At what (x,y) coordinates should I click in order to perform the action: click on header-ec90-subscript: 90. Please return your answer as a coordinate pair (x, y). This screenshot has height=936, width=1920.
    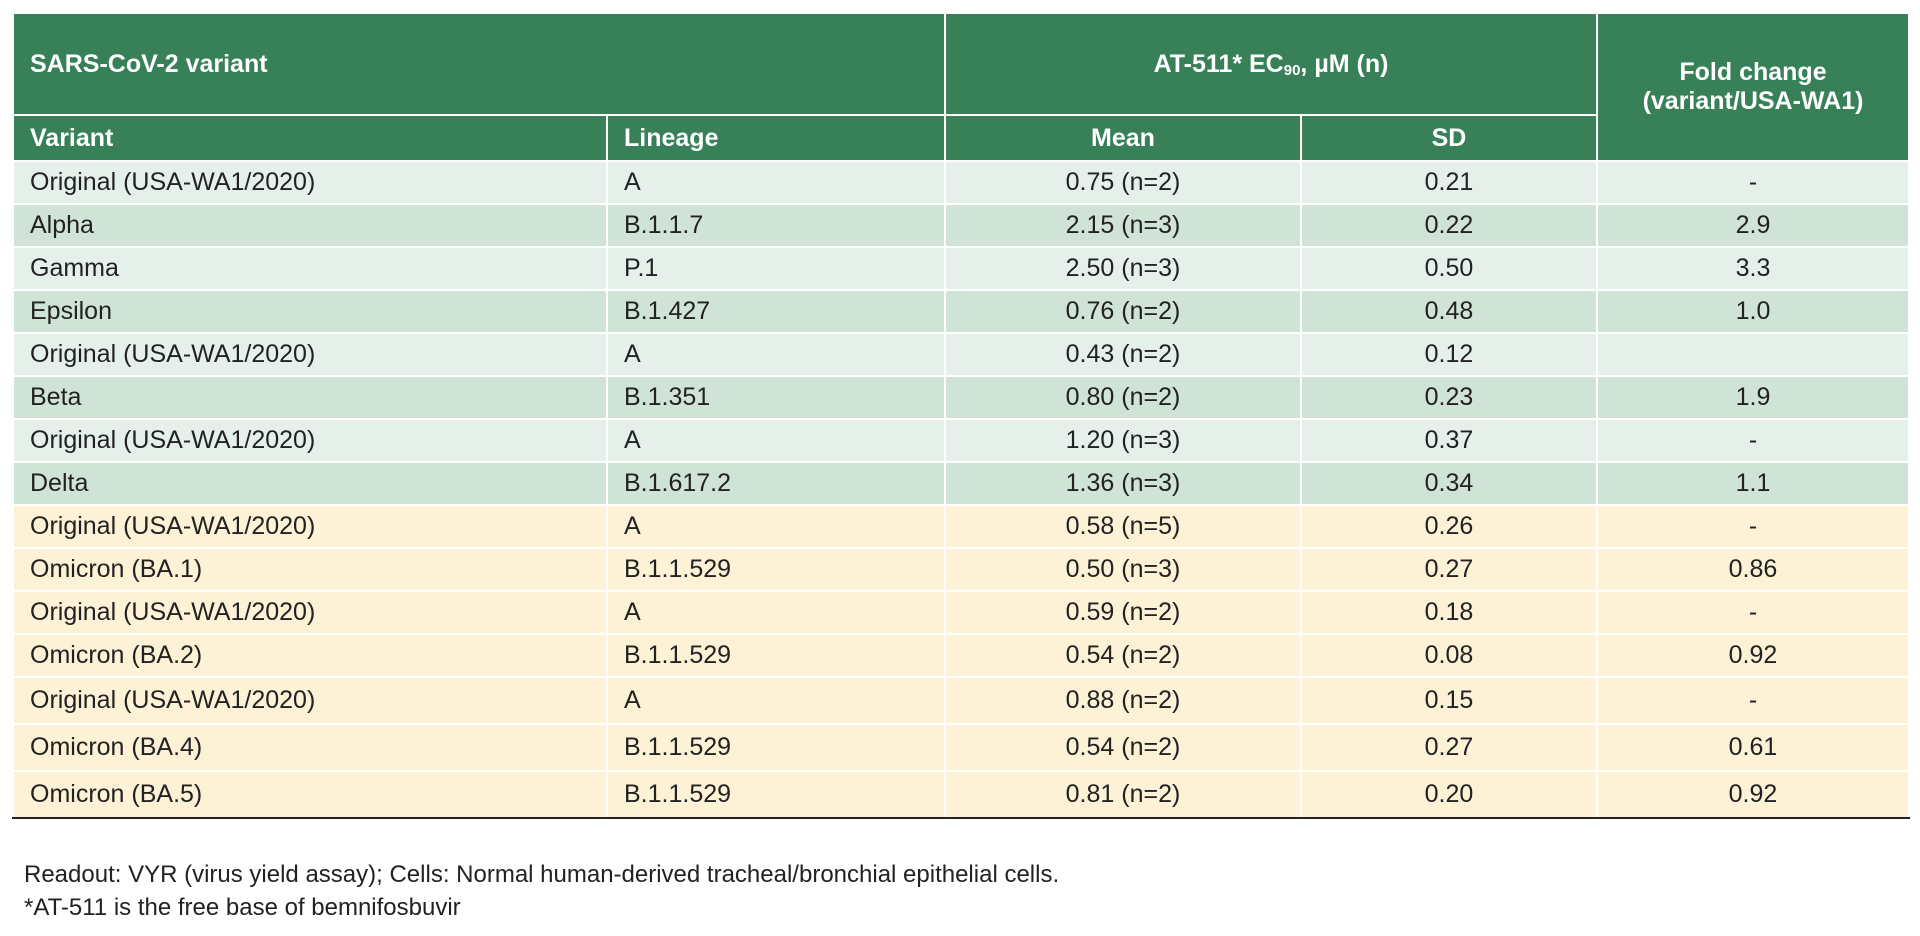
    Looking at the image, I should click on (1292, 70).